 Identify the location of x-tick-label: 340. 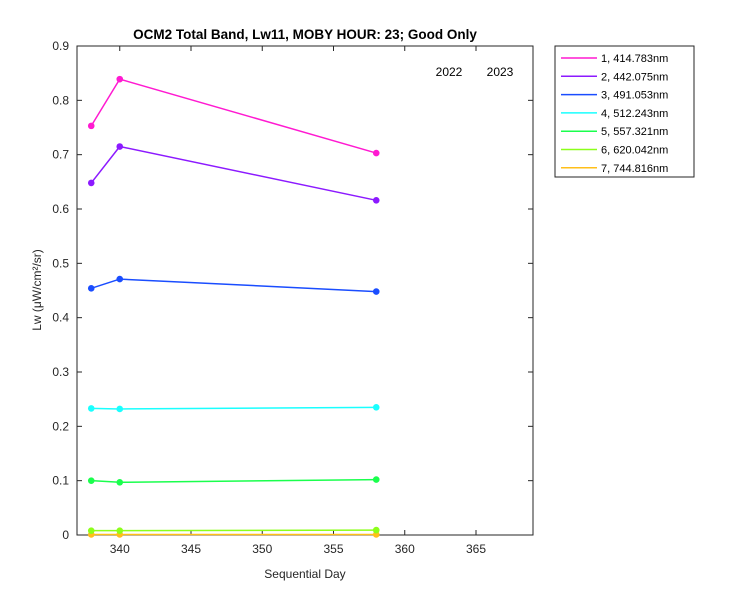
(120, 549).